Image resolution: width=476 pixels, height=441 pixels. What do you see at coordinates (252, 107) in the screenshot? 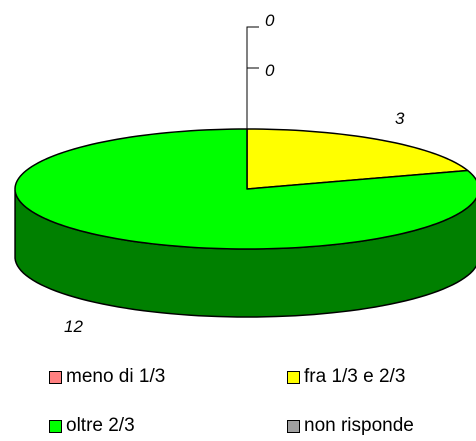
I see `leader-line-zero-slices` at bounding box center [252, 107].